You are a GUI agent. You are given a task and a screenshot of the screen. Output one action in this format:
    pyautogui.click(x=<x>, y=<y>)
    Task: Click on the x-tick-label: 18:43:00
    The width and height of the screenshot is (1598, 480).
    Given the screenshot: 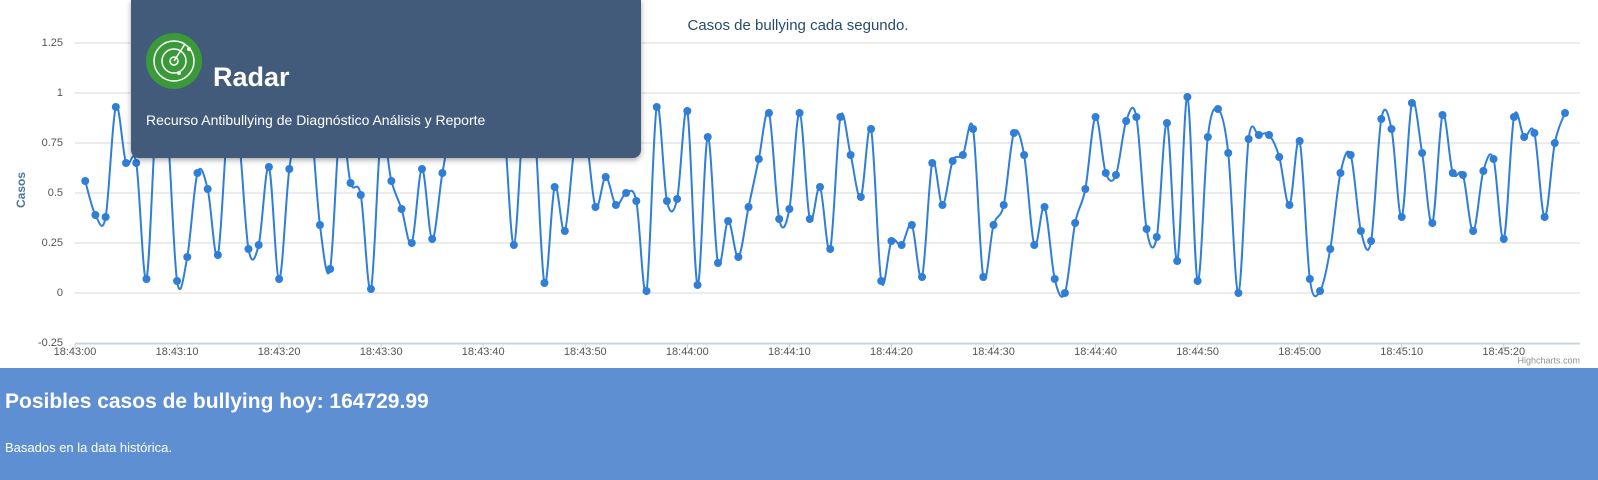 What is the action you would take?
    pyautogui.click(x=75, y=352)
    